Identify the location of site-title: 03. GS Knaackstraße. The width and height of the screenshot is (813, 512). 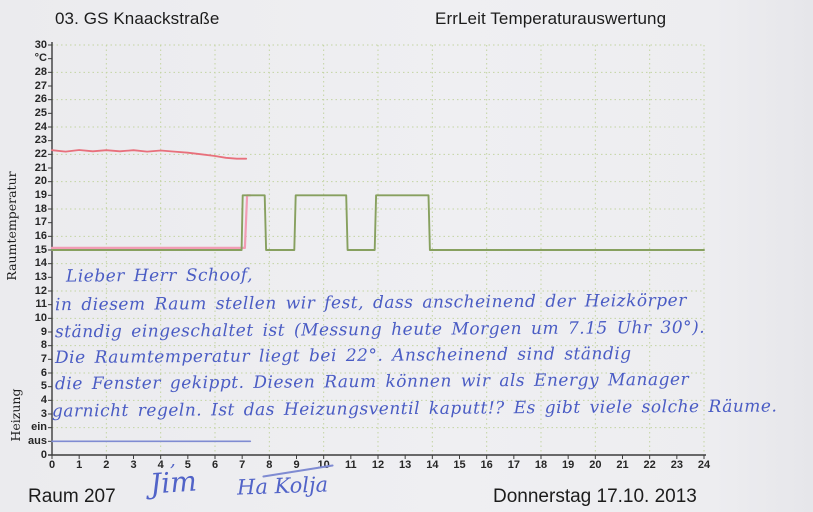
(137, 18).